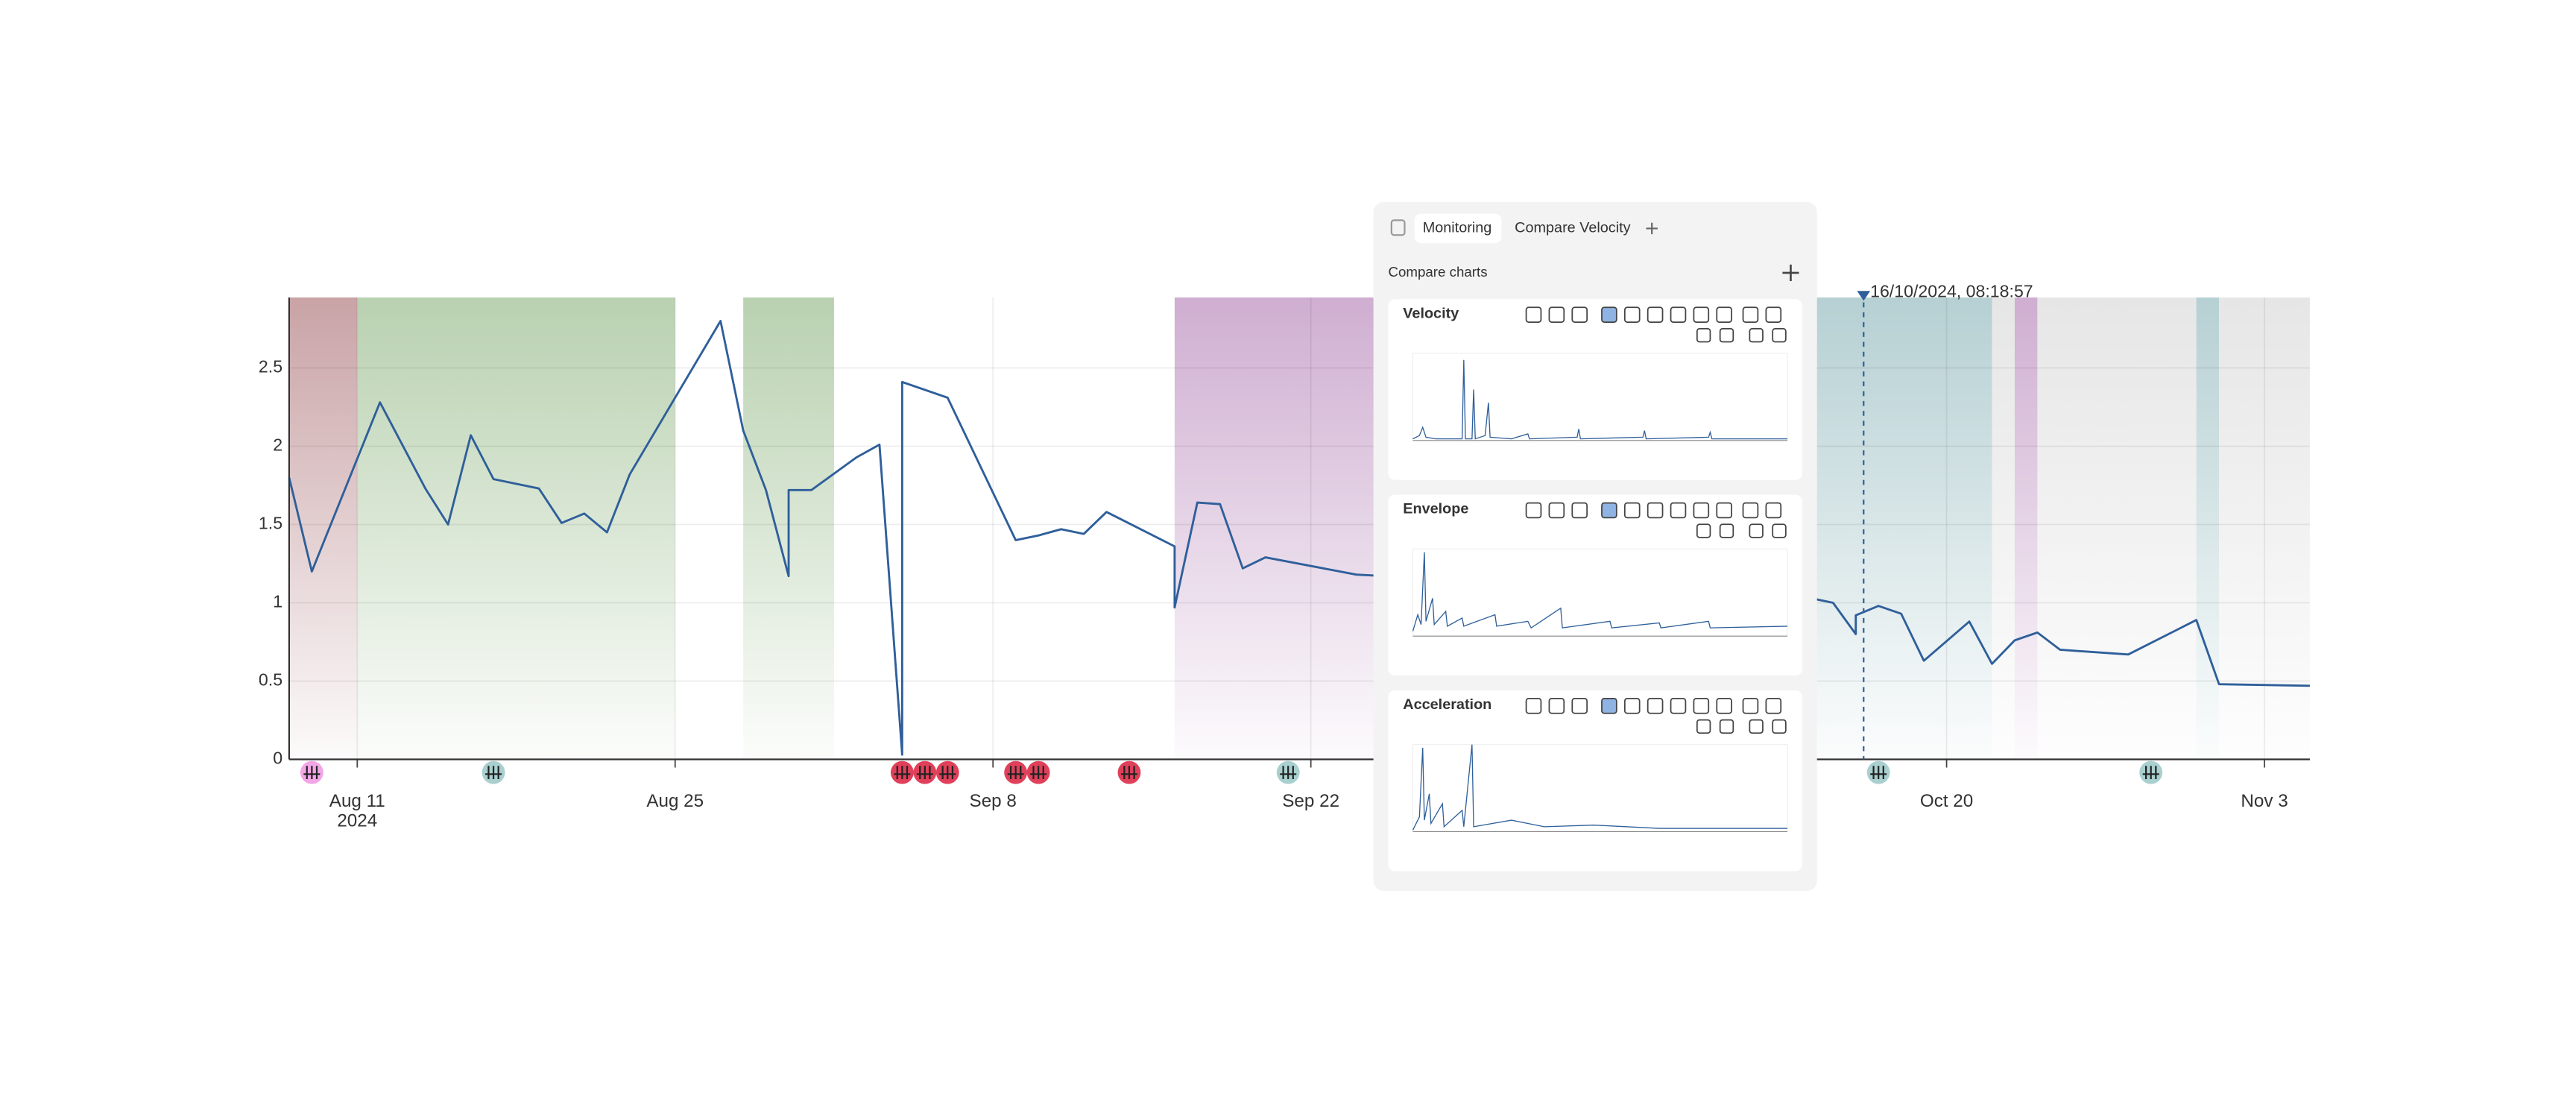 This screenshot has height=1093, width=2576. What do you see at coordinates (277, 758) in the screenshot?
I see `y-tick-label: 0` at bounding box center [277, 758].